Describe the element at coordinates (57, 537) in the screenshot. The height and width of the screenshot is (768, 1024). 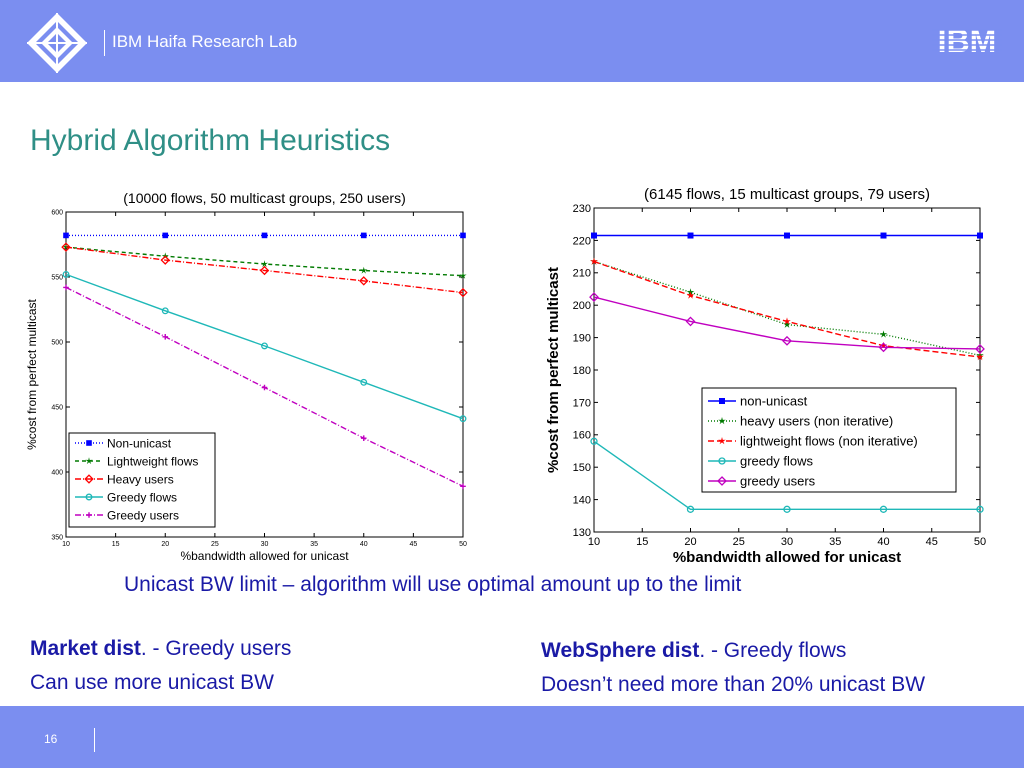
I see `y-tick-label: 350` at that location.